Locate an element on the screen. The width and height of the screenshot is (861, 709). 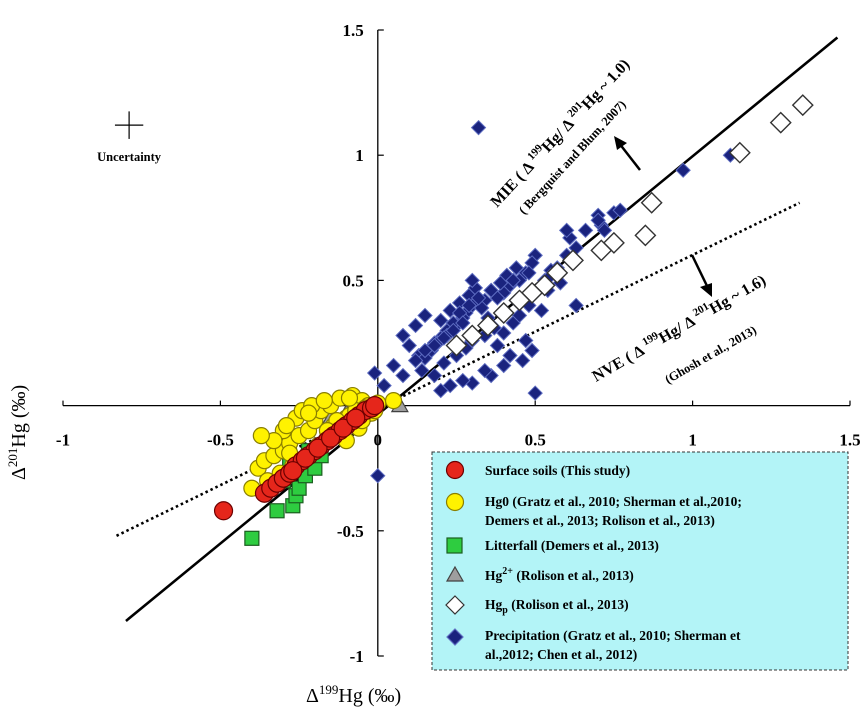
legend-marker-hg2 is located at coordinates (455, 573).